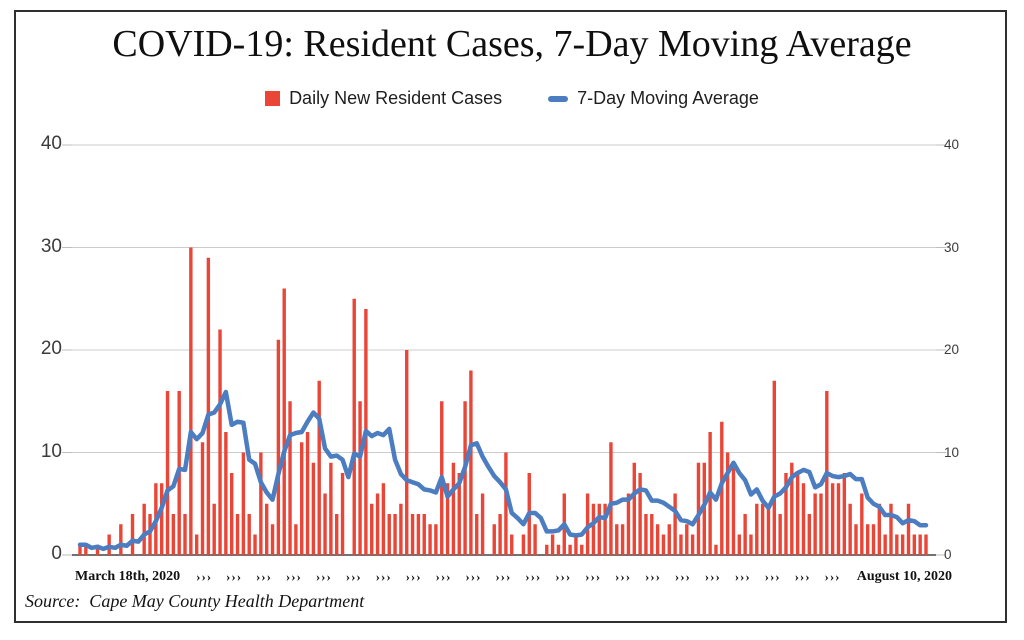  Describe the element at coordinates (128, 576) in the screenshot. I see `x-axis-start-label: March 18th, 2020` at that location.